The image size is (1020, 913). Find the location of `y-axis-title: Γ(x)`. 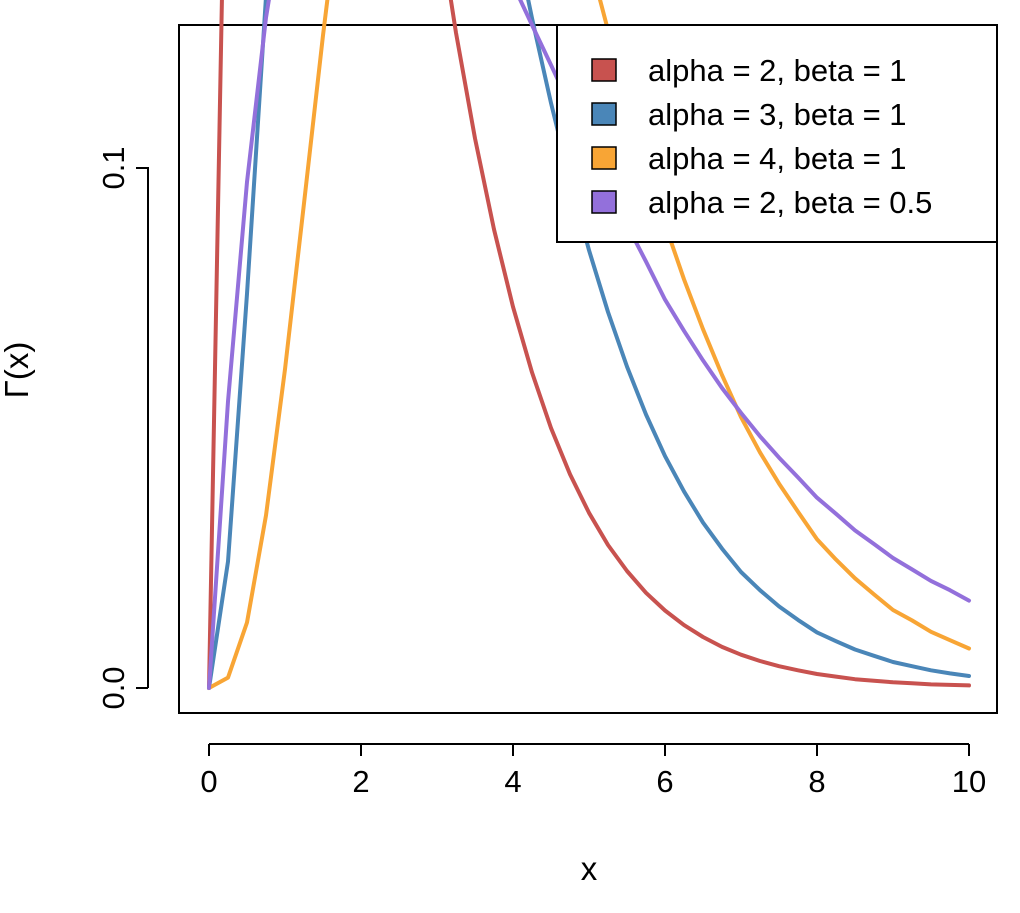

y-axis-title: Γ(x) is located at coordinates (17, 370).